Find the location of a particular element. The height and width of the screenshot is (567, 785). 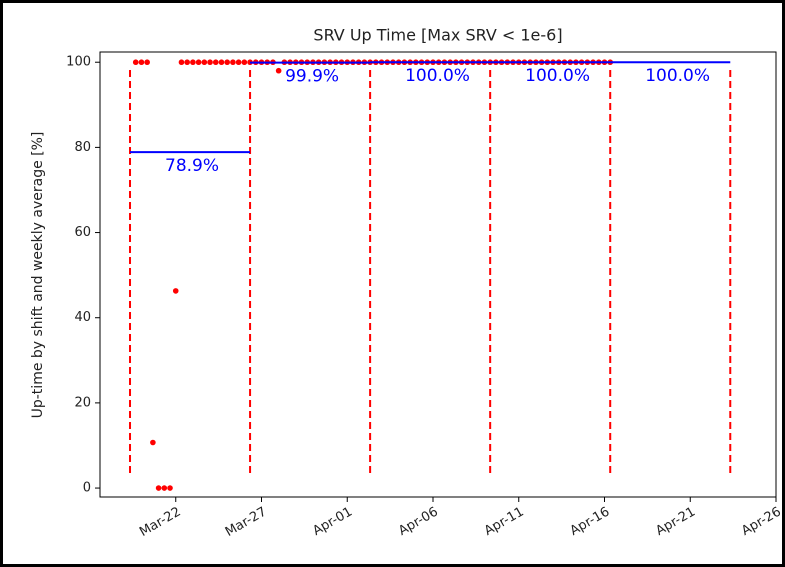

y-tick-label: 20 is located at coordinates (82, 402).